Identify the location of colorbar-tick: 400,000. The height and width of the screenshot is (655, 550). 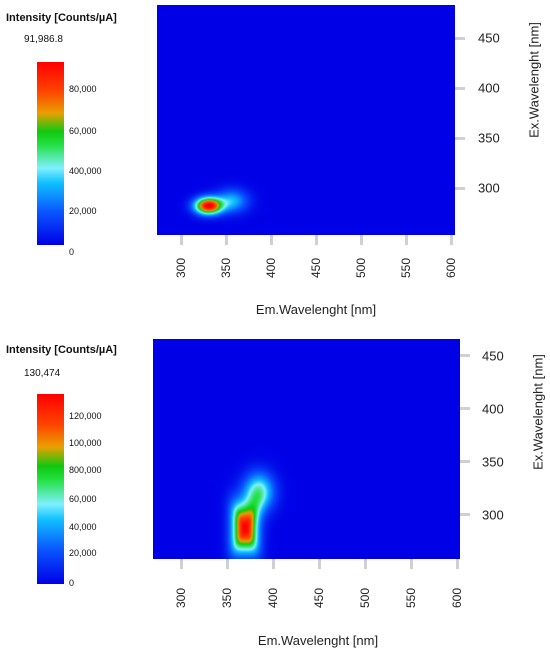
(85, 171).